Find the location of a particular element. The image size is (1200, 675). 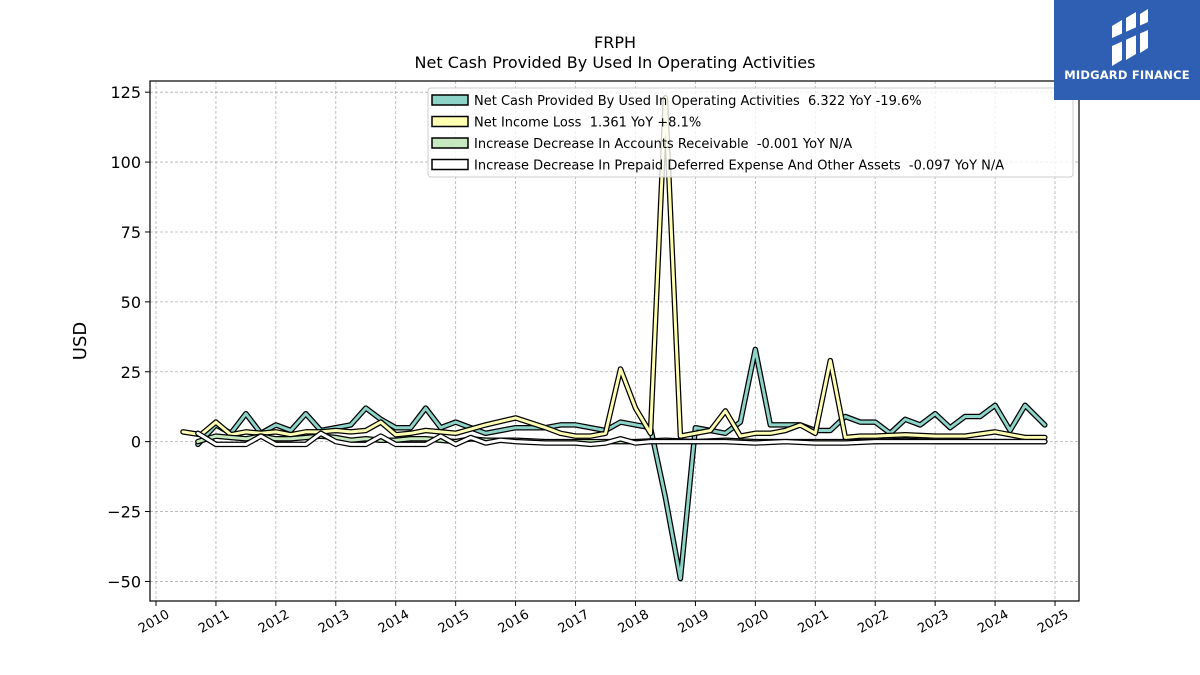

y-tick-label: 75 is located at coordinates (131, 232).